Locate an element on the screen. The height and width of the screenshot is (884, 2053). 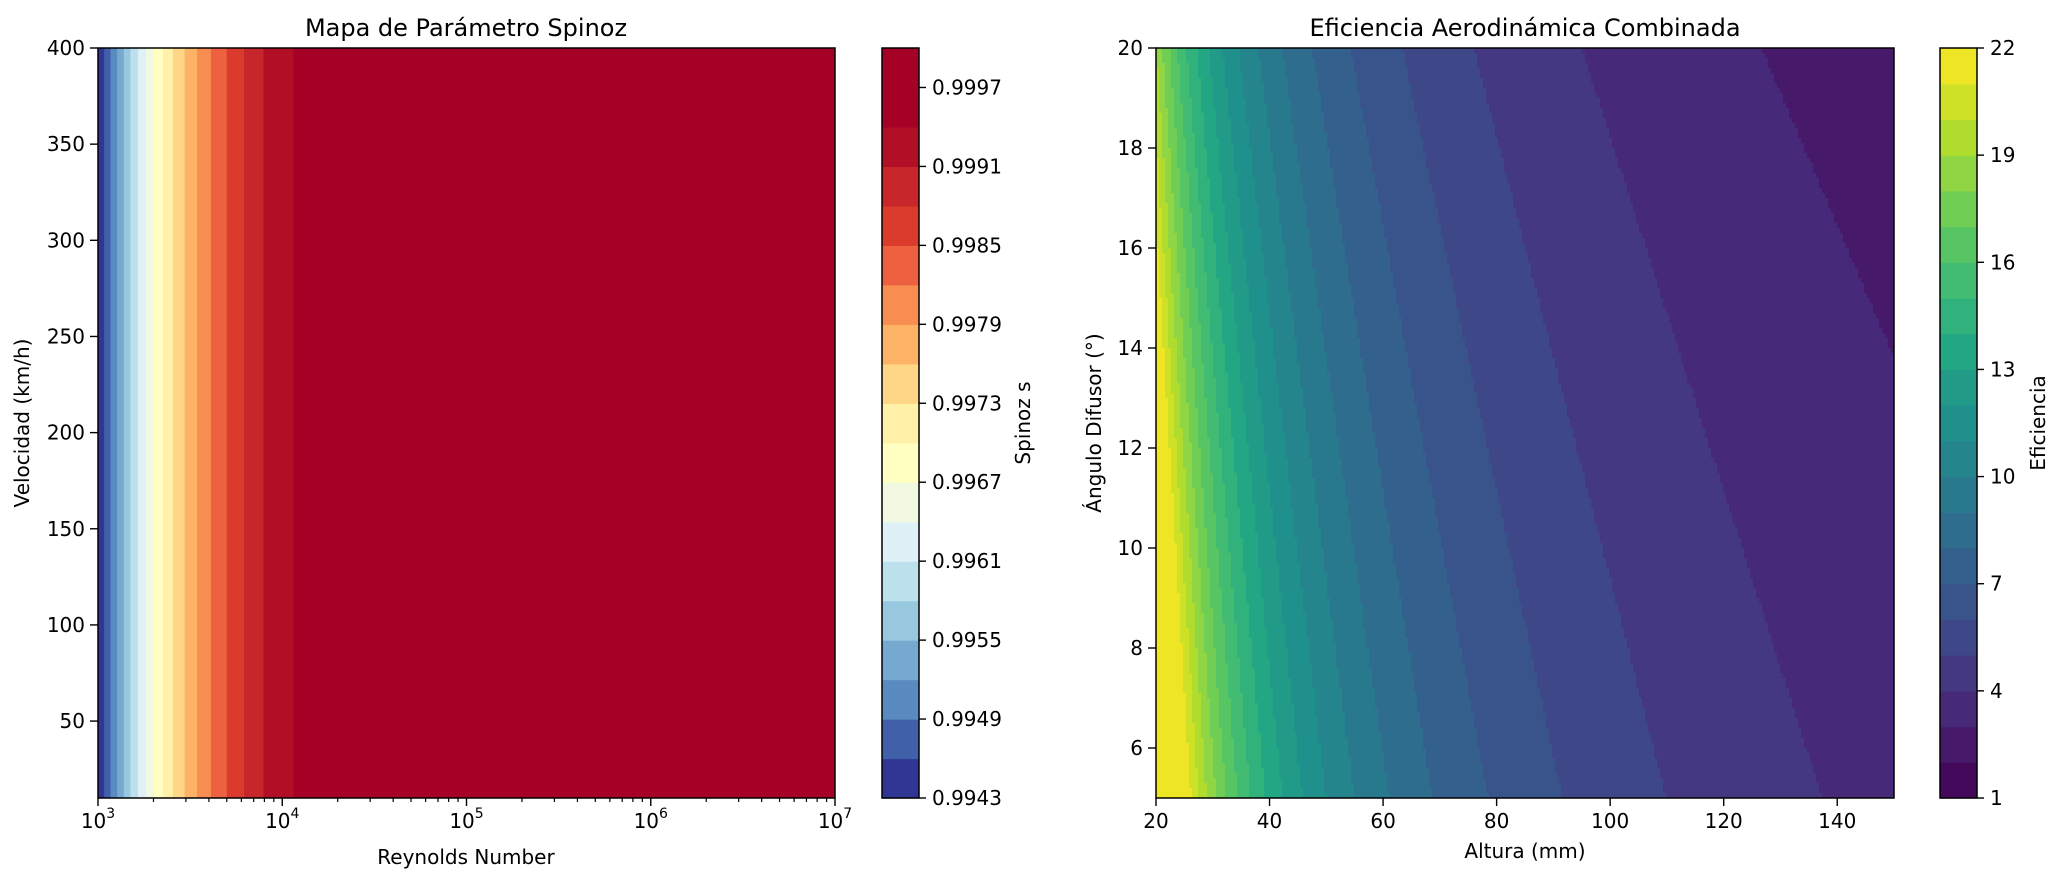
y-tick-label: 14 is located at coordinates (1130, 348).